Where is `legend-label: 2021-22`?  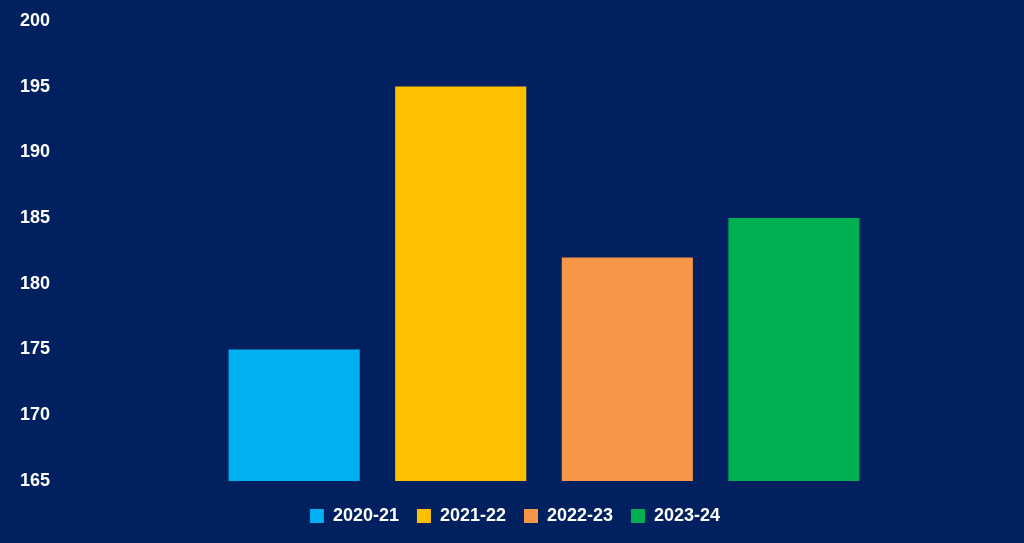
legend-label: 2021-22 is located at coordinates (472, 514).